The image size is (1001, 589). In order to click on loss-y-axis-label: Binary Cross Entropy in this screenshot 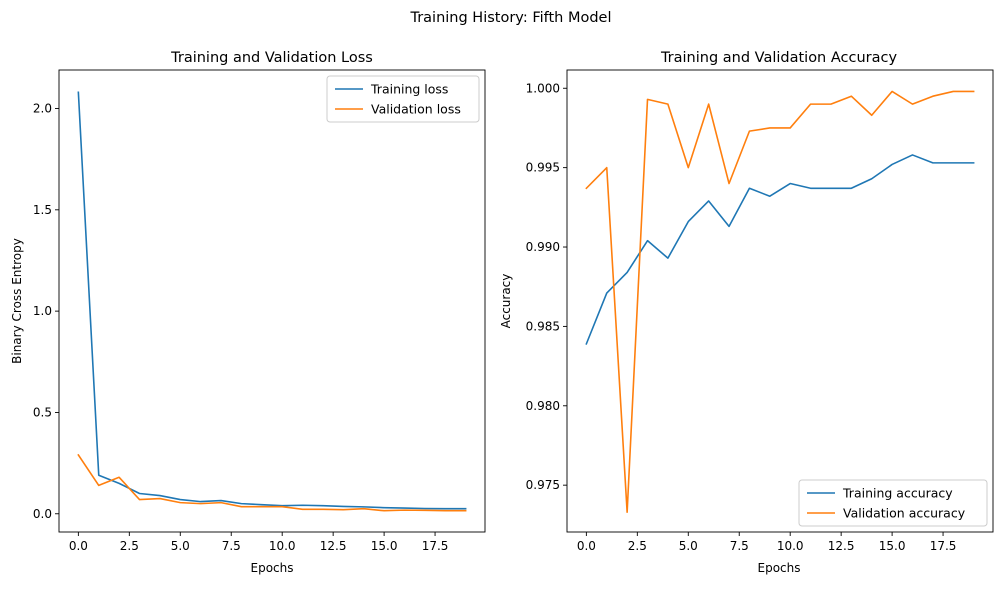, I will do `click(17, 301)`.